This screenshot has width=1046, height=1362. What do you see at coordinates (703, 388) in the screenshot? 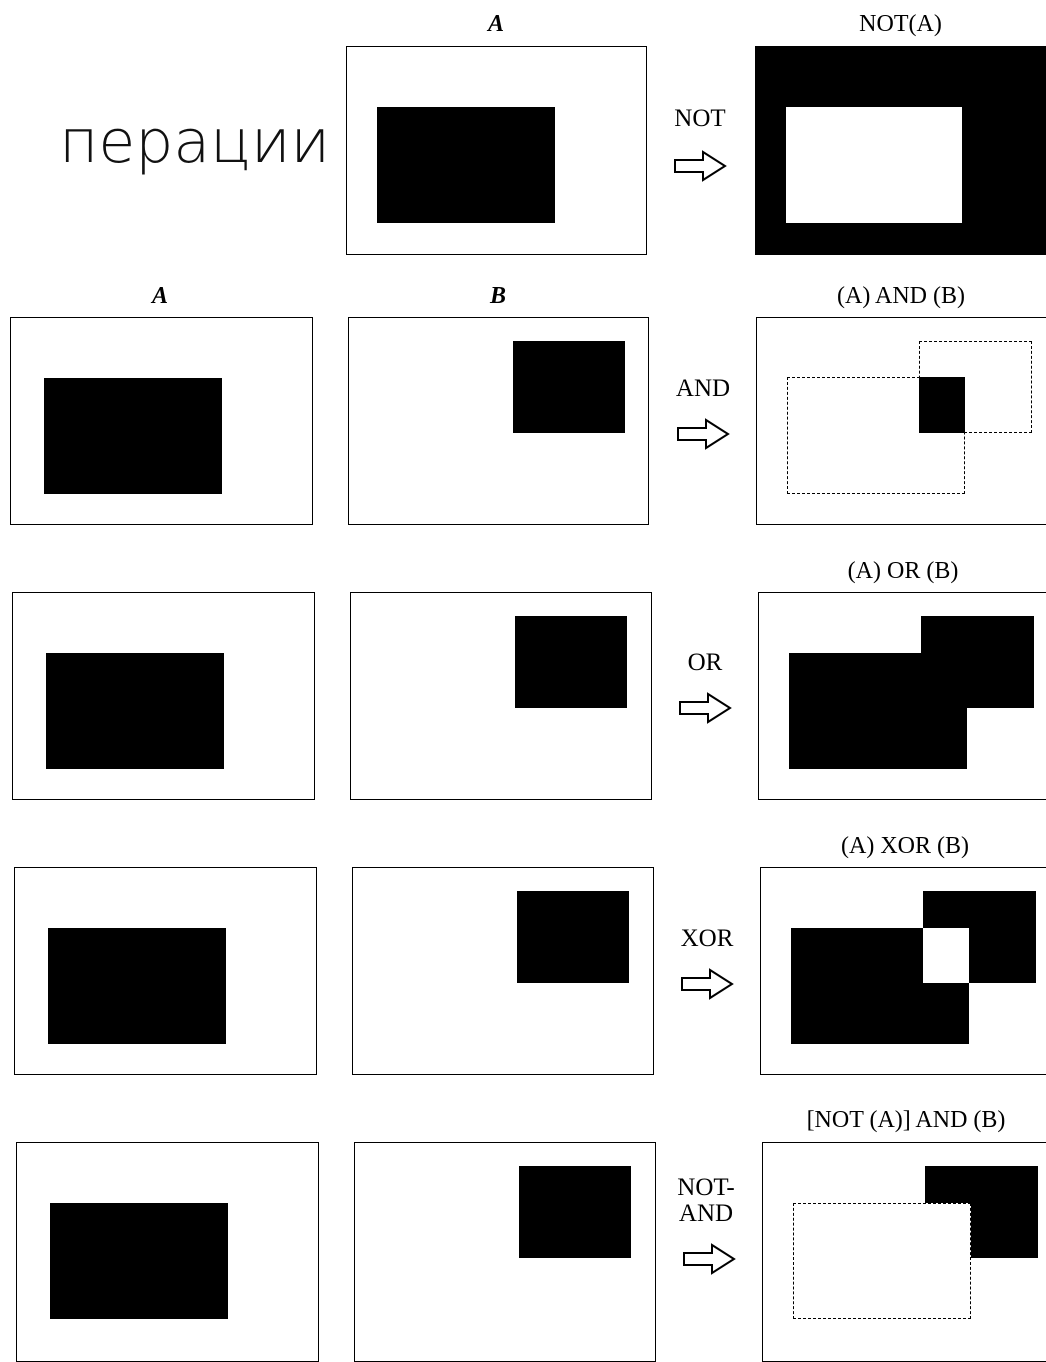
I see `operator-and-label: AND` at bounding box center [703, 388].